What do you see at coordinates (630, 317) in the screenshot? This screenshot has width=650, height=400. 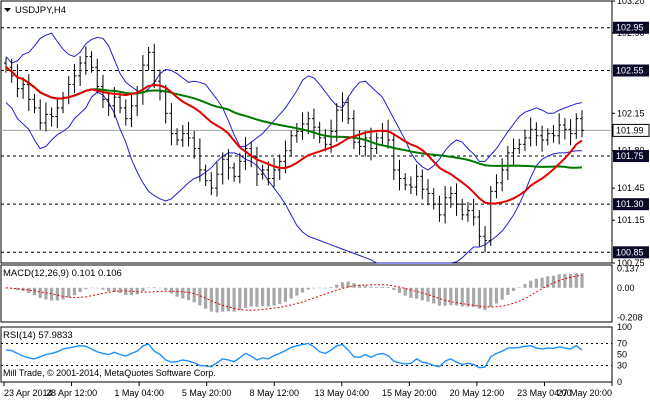 I see `macd-axis-label: -0.208` at bounding box center [630, 317].